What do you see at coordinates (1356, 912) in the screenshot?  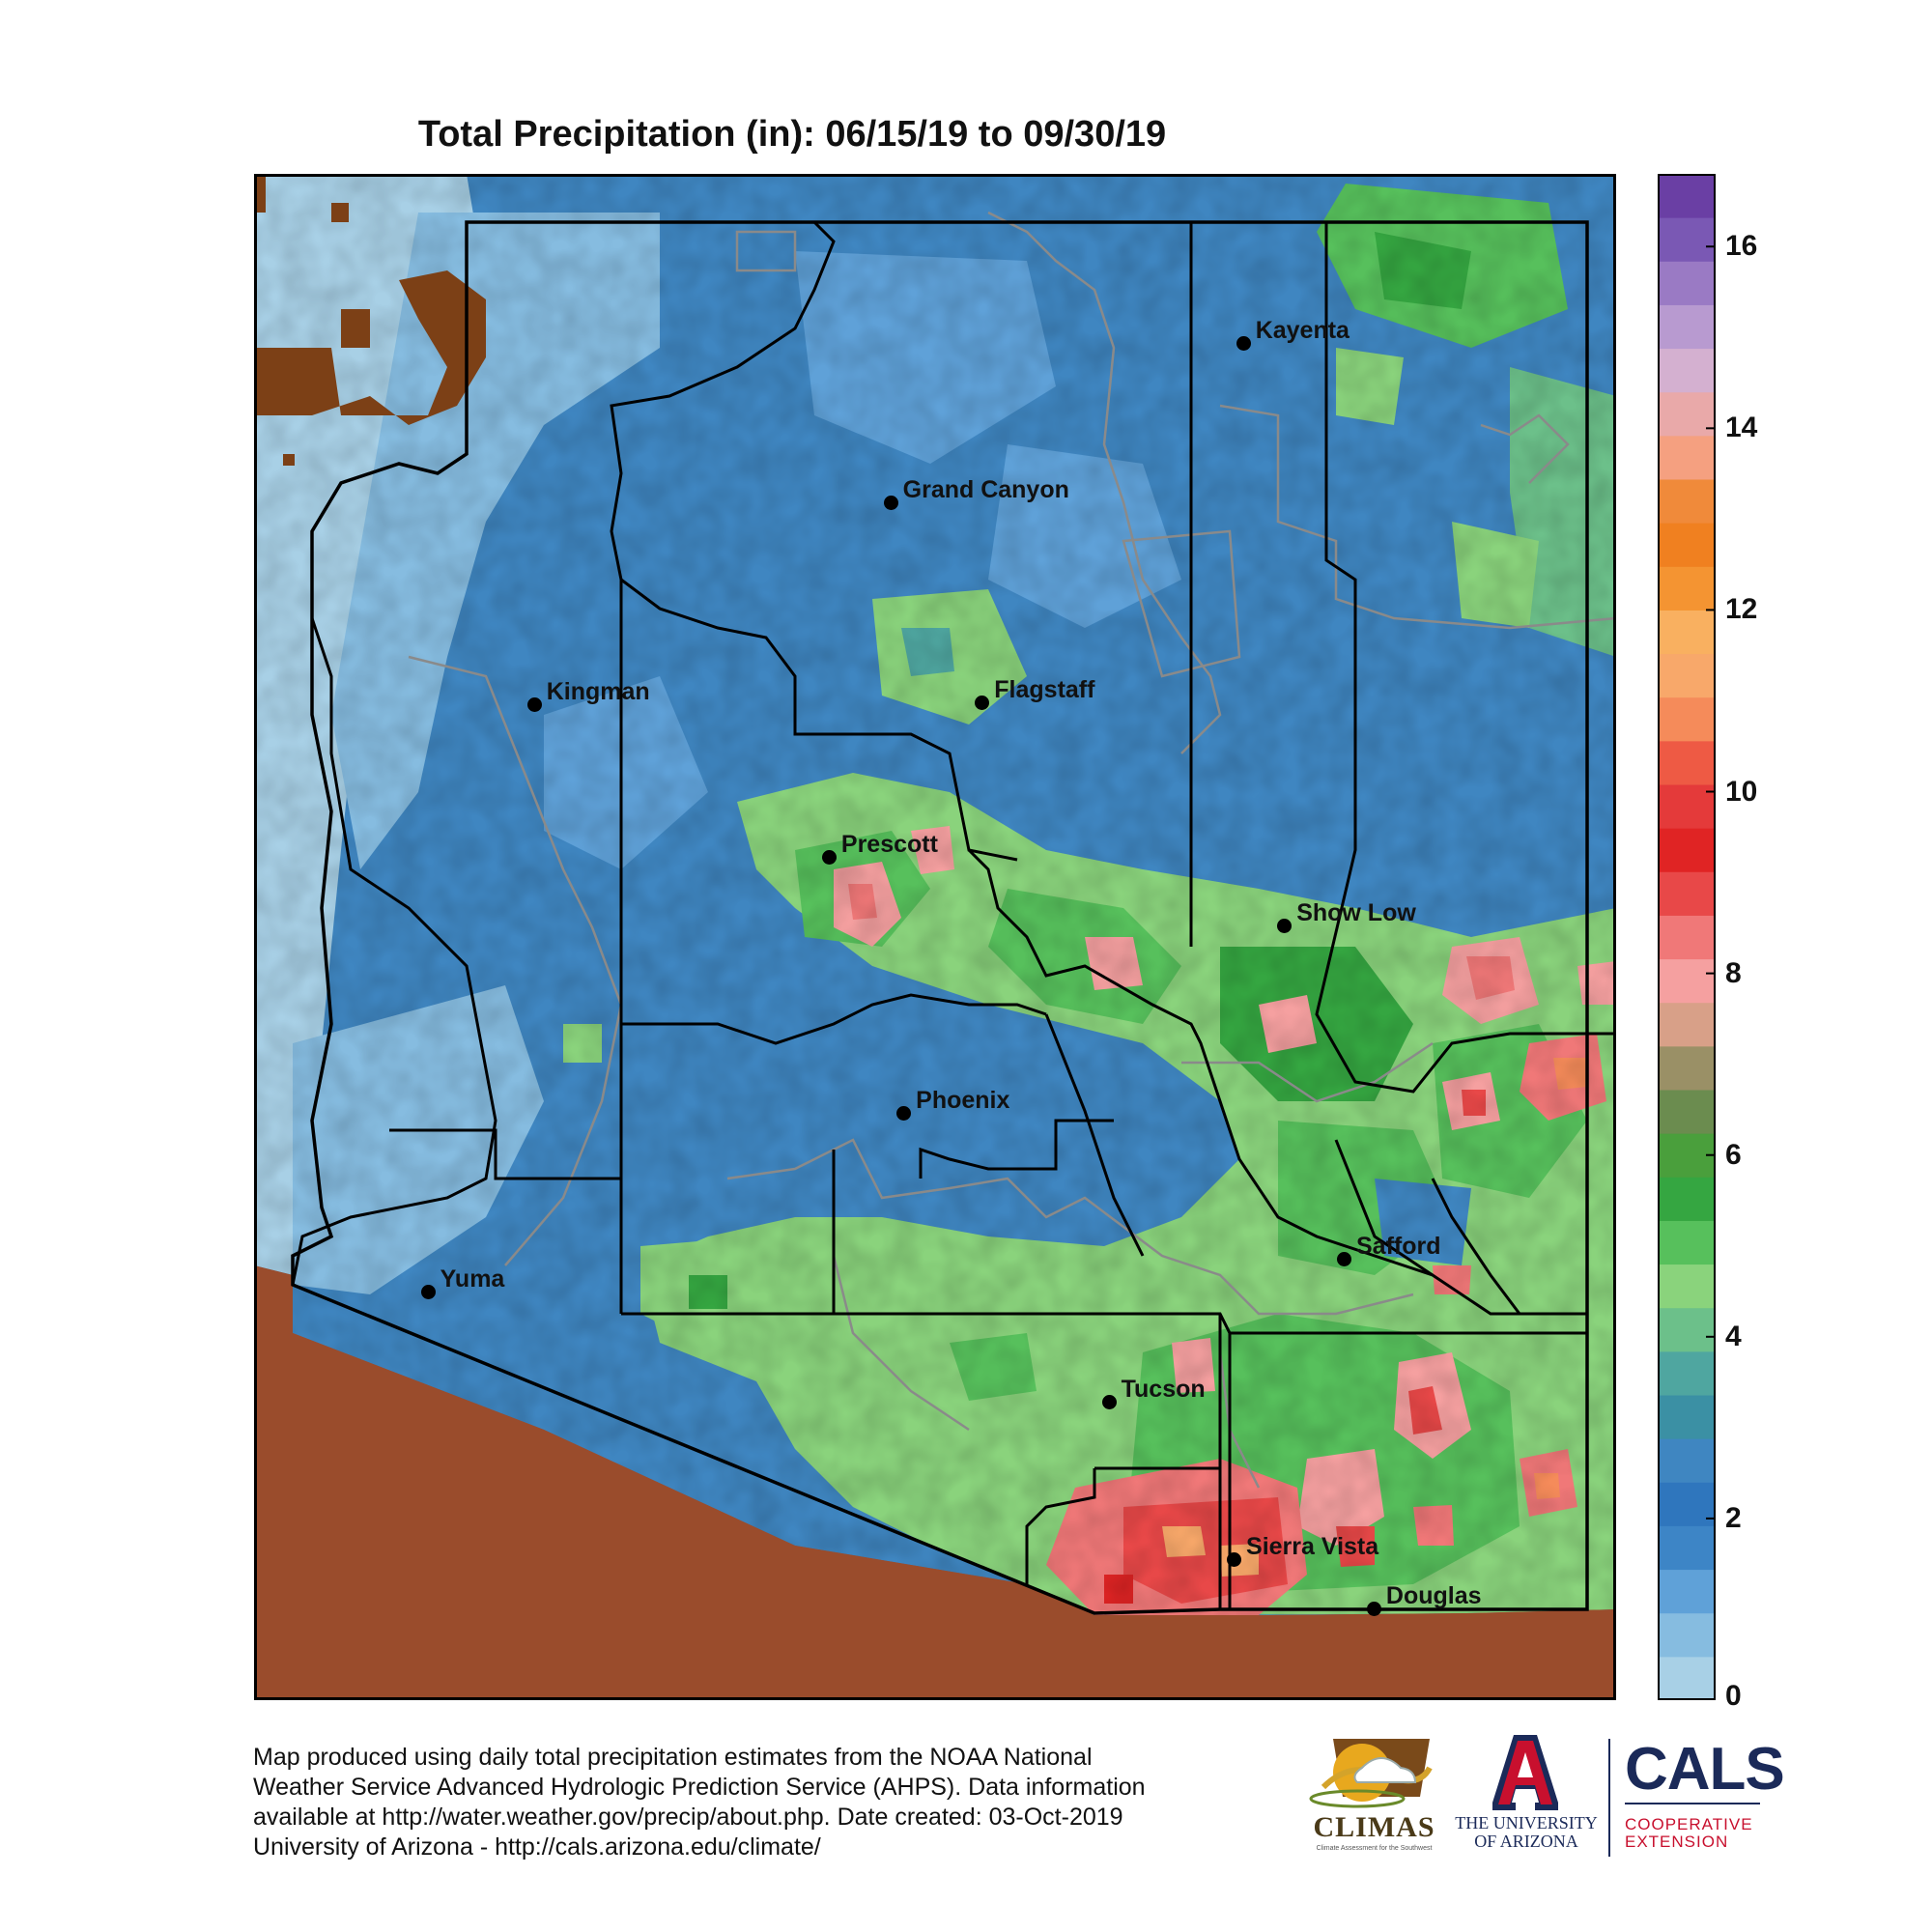 I see `city-label: Show Low` at bounding box center [1356, 912].